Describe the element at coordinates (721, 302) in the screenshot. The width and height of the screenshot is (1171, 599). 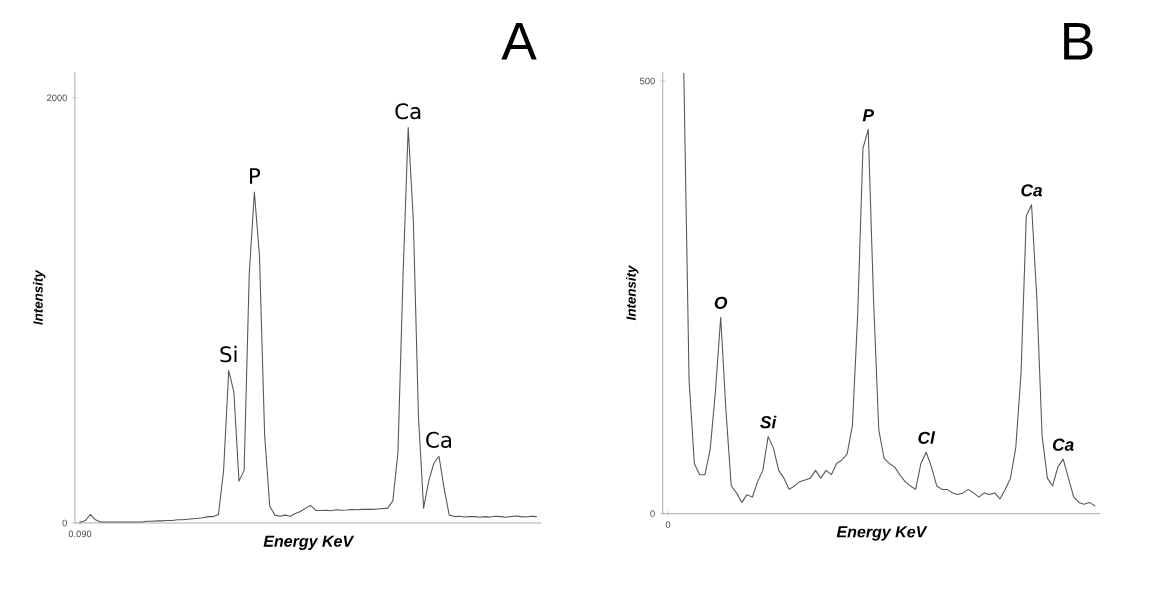
I see `annotation: O` at that location.